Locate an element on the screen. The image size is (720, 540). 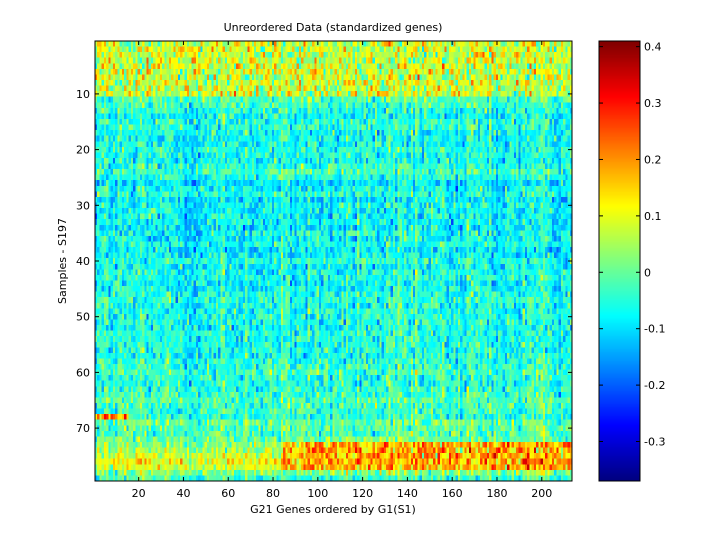
colorbar-tick-label: 0.3 is located at coordinates (653, 103).